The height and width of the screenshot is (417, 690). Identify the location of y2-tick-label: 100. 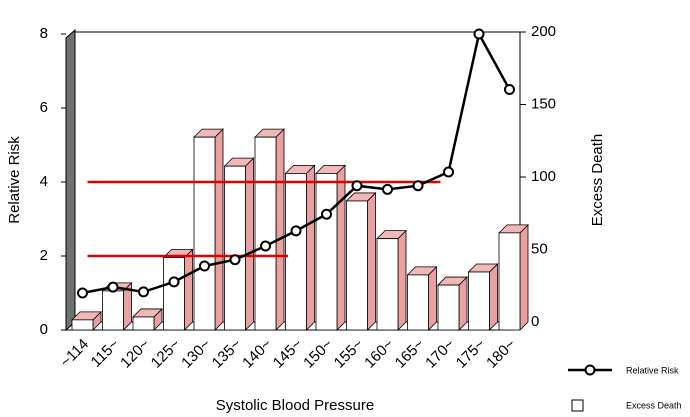
(543, 176).